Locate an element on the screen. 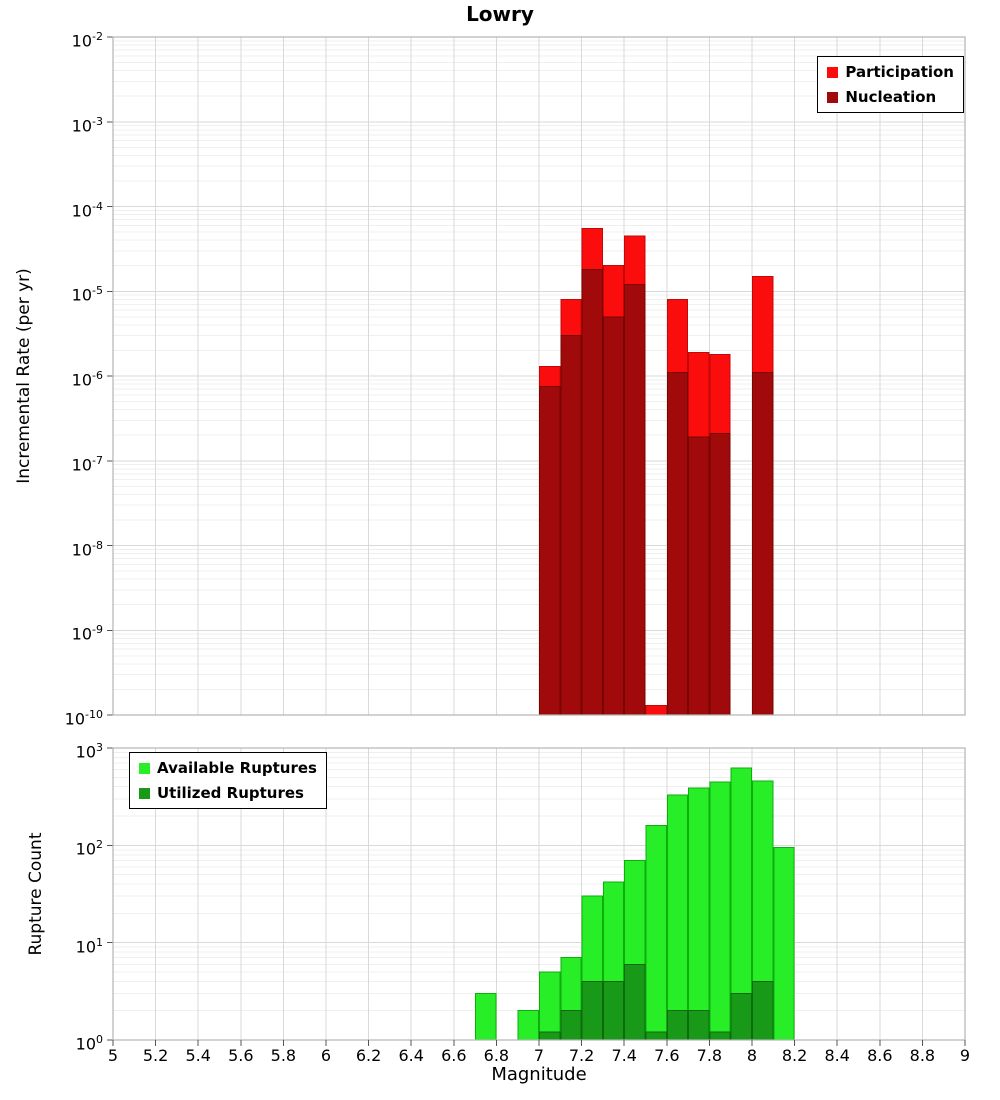 Image resolution: width=1000 pixels, height=1100 pixels. legend-label-available-ruptures: Available Ruptures is located at coordinates (237, 768).